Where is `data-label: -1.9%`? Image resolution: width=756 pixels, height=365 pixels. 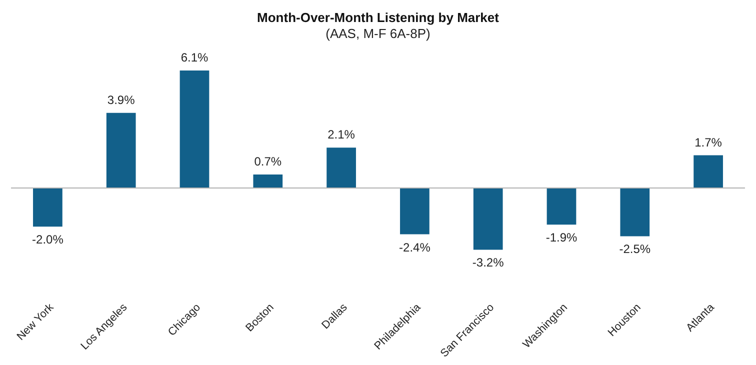 data-label: -1.9% is located at coordinates (562, 237).